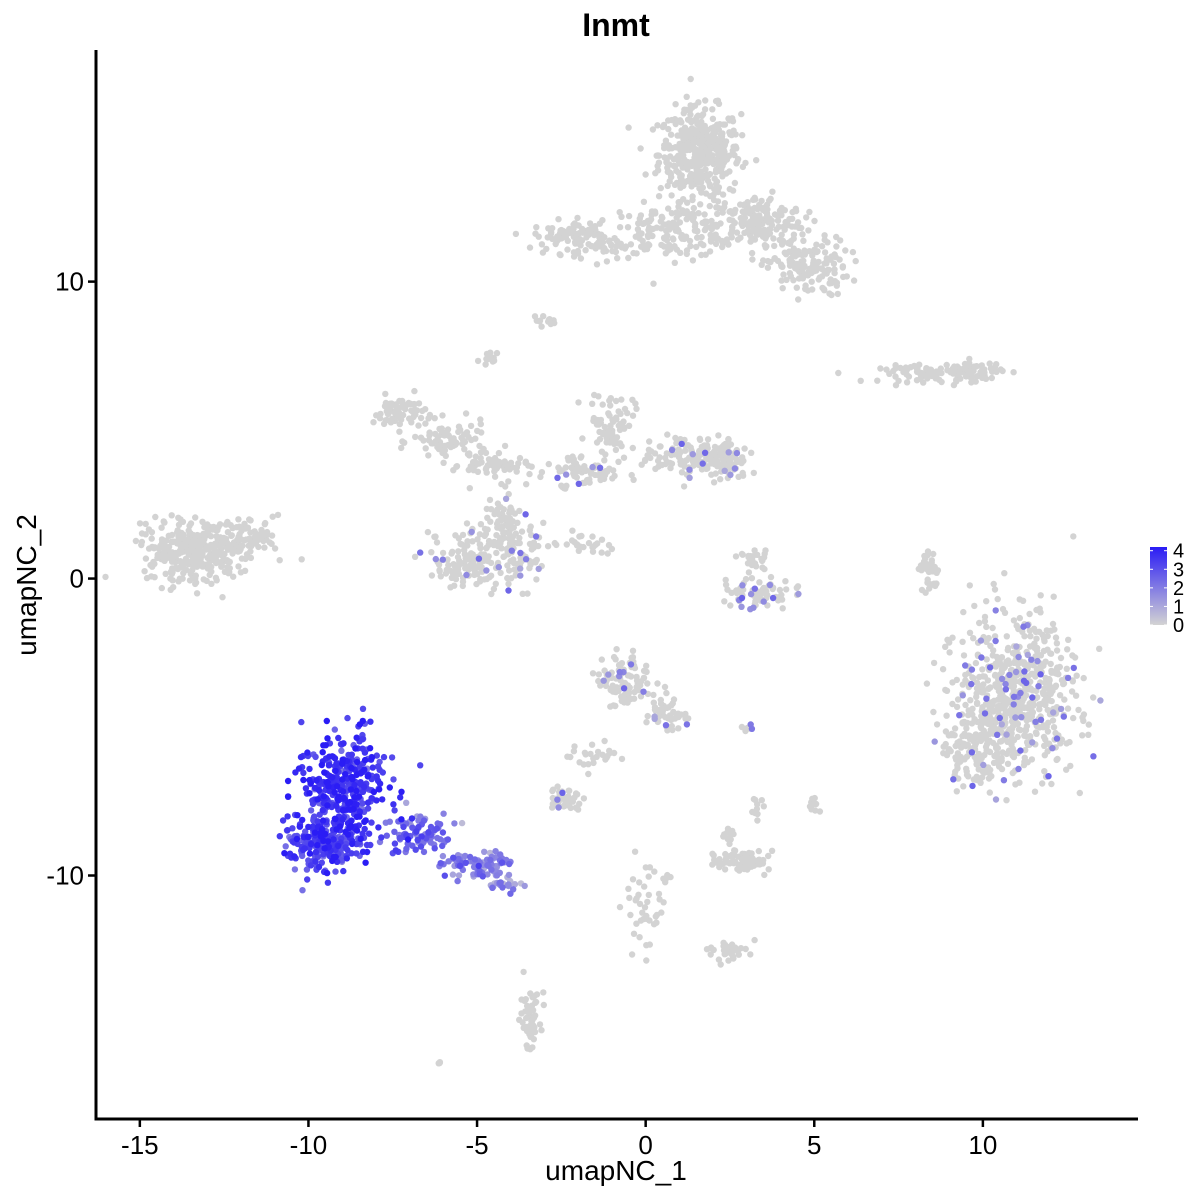  Describe the element at coordinates (616, 1170) in the screenshot. I see `x-axis-title: umapNC_1` at that location.